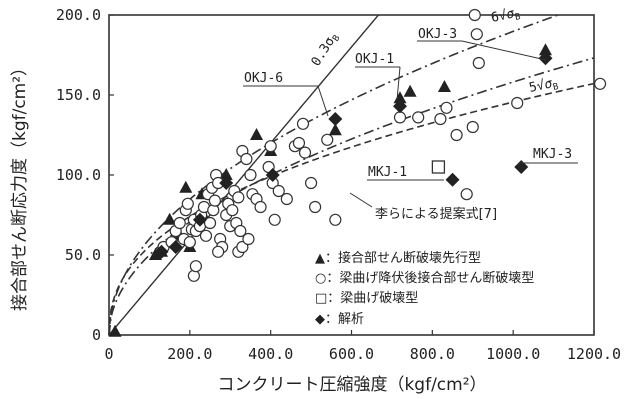 The image size is (636, 399). Describe the element at coordinates (437, 34) in the screenshot. I see `label-okj3: OKJ-3` at that location.